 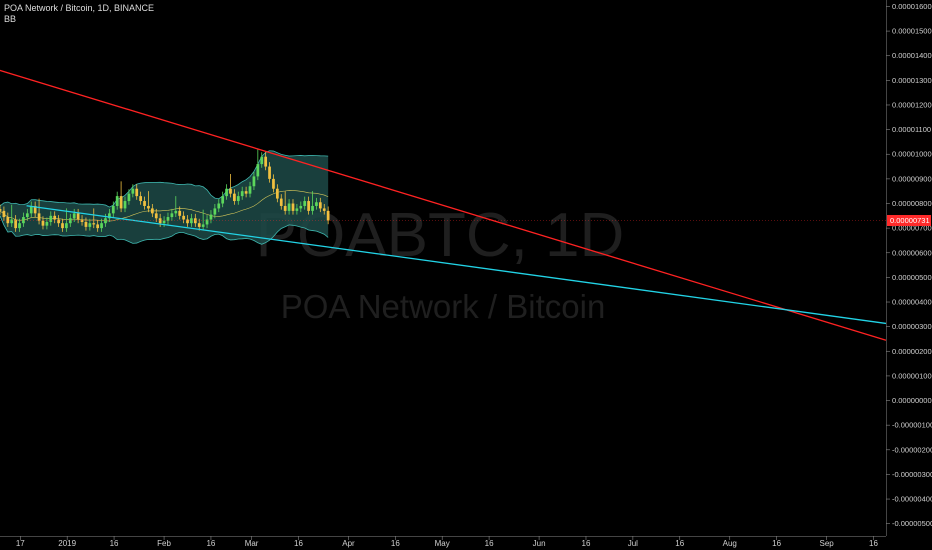 I want to click on time-axis-border, so click(x=443, y=536).